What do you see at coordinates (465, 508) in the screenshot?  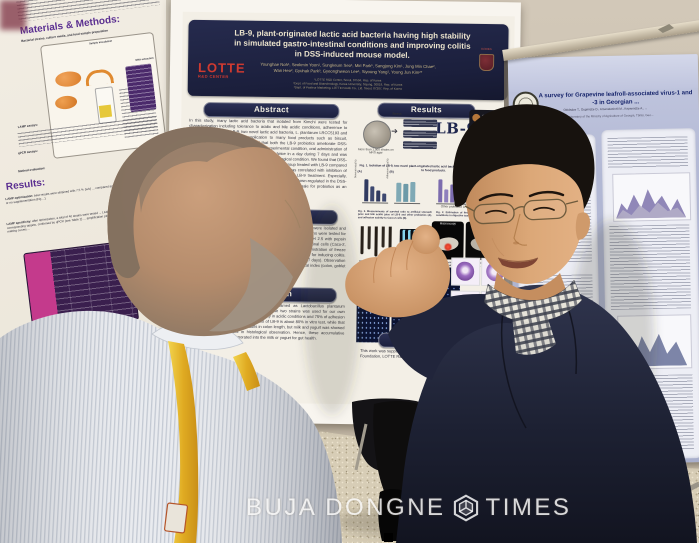 I see `hexagon-cube-logo-icon` at bounding box center [465, 508].